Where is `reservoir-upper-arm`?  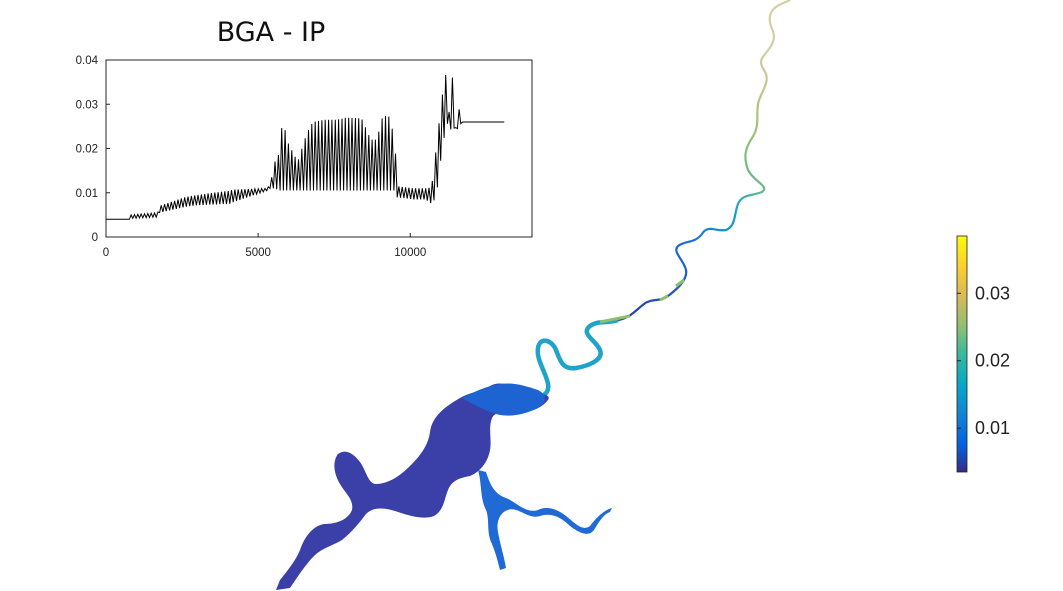 reservoir-upper-arm is located at coordinates (503, 399).